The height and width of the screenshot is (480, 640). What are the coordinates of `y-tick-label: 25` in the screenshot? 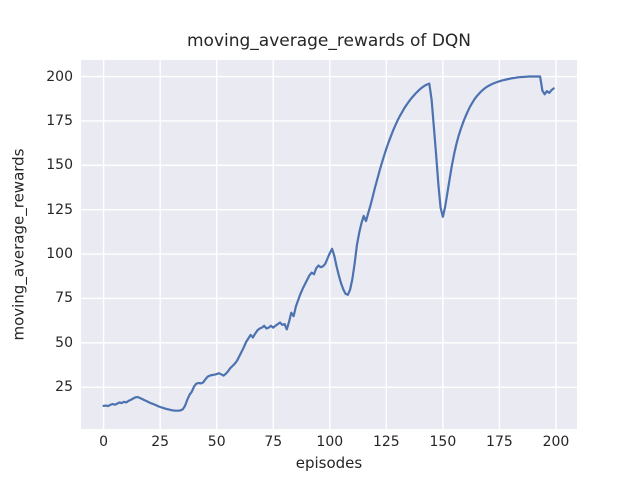 It's located at (64, 387).